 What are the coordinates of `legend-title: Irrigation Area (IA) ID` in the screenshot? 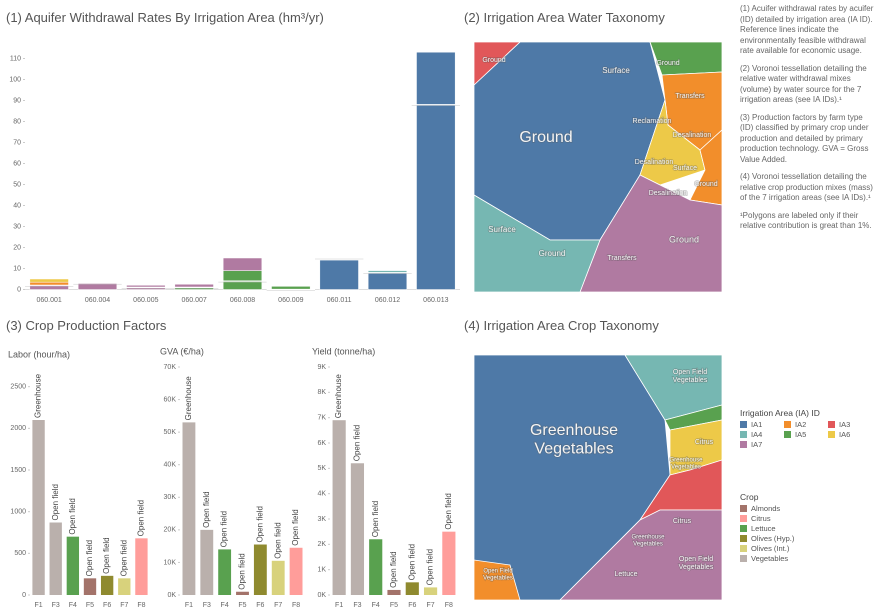 It's located at (780, 413).